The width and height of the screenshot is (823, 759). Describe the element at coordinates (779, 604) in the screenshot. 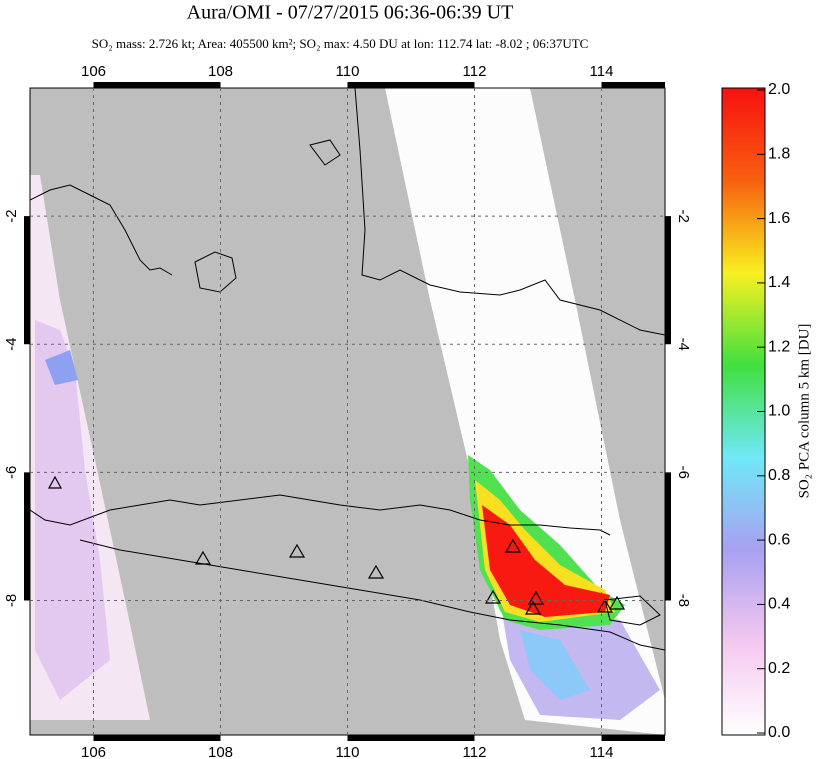

I see `colorbar-tick-label: 0.4` at that location.